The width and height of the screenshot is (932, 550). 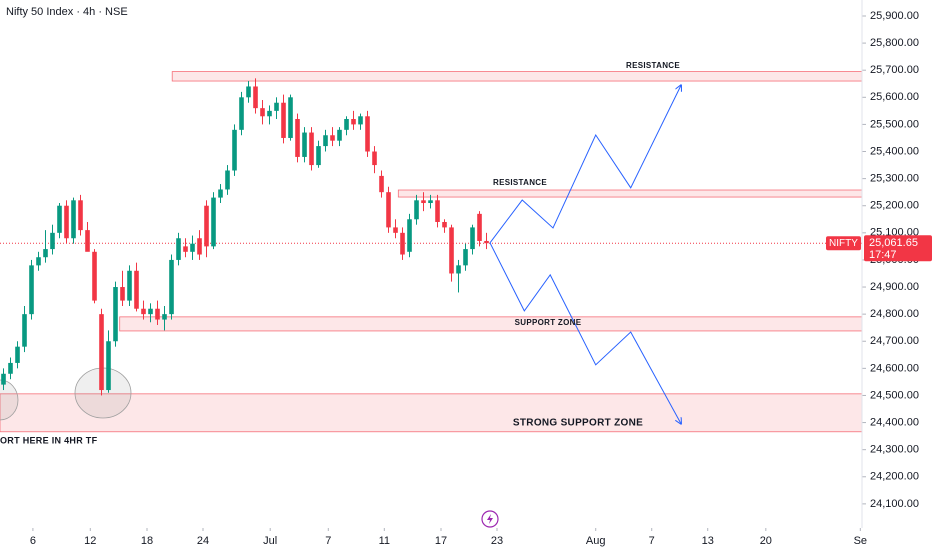 I want to click on y-tick-label: 24,200.00, so click(x=894, y=477).